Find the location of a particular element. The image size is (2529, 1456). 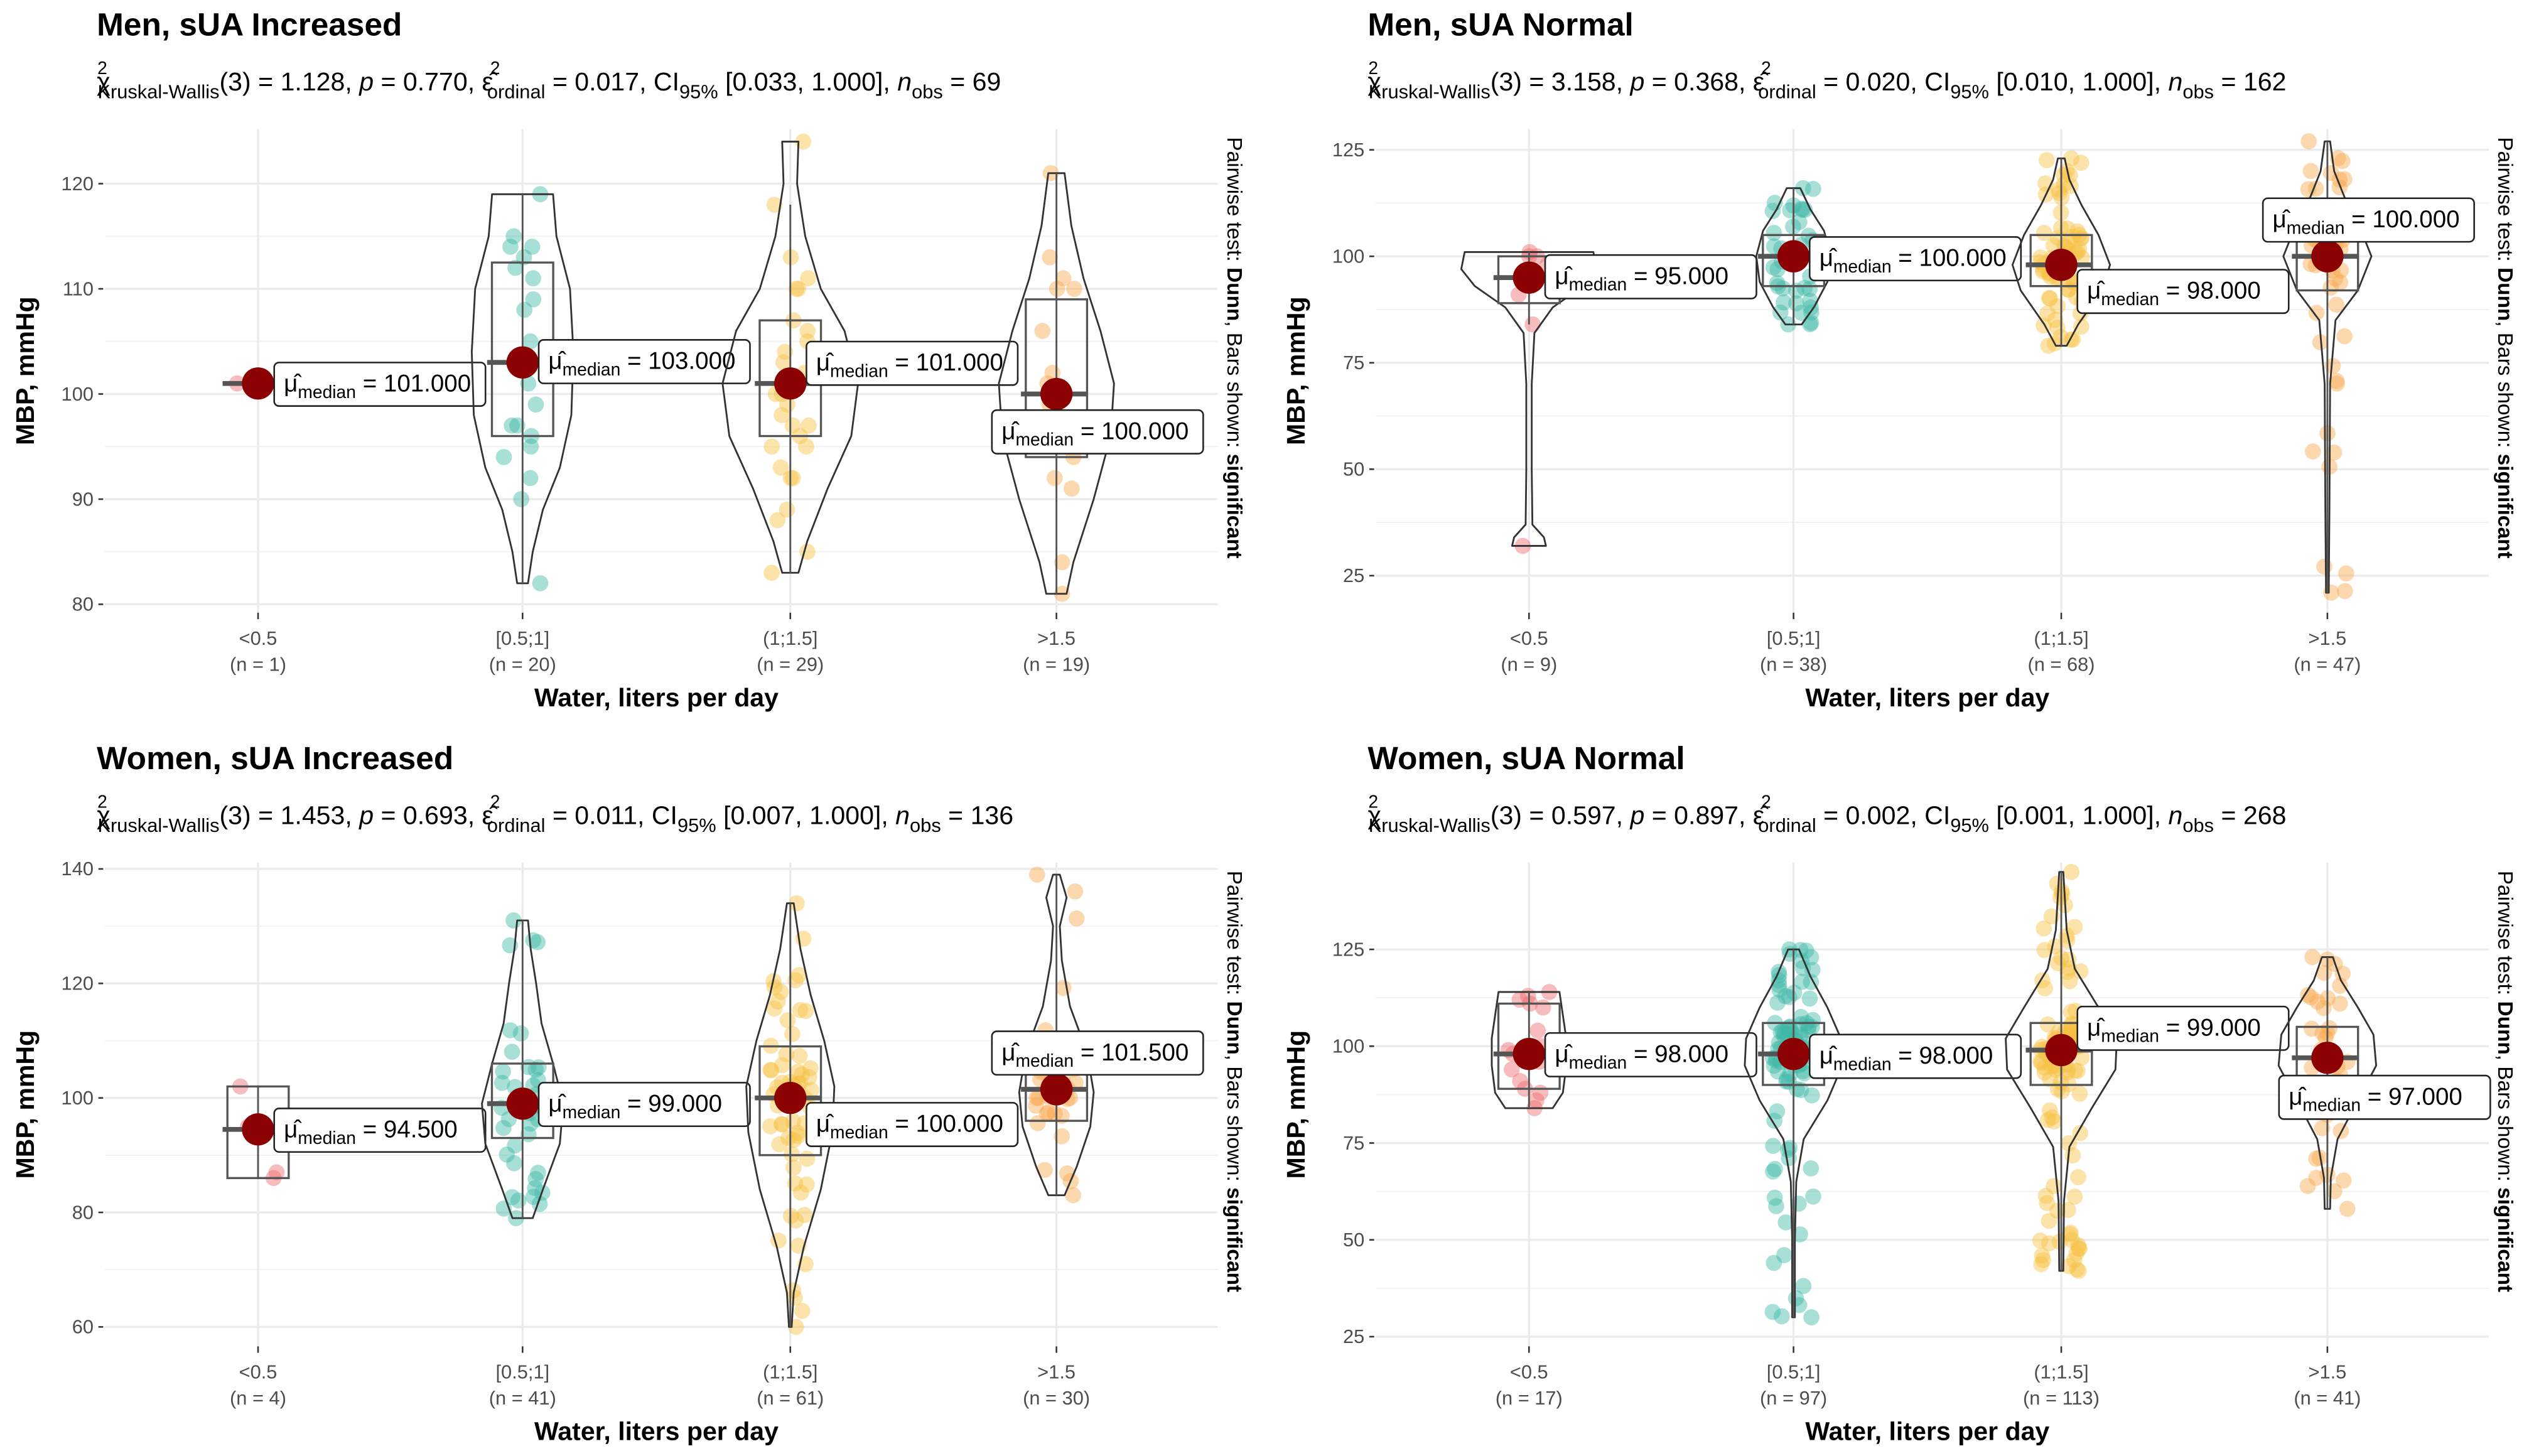

stats-part: CI is located at coordinates (1937, 815).